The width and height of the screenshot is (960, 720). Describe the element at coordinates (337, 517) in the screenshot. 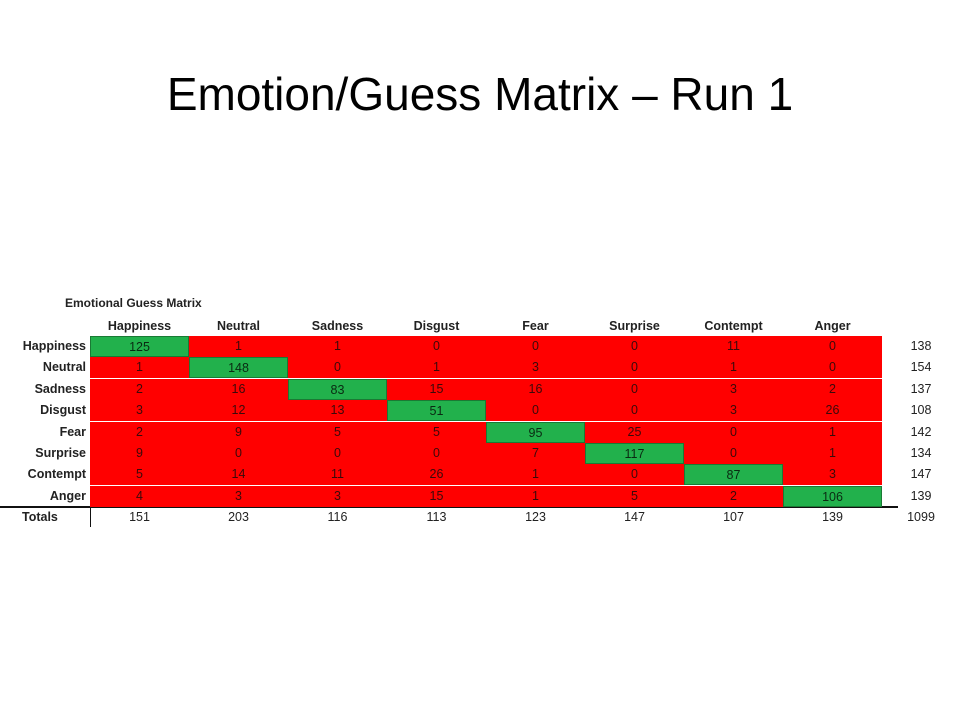

I see `column-total: 116` at that location.